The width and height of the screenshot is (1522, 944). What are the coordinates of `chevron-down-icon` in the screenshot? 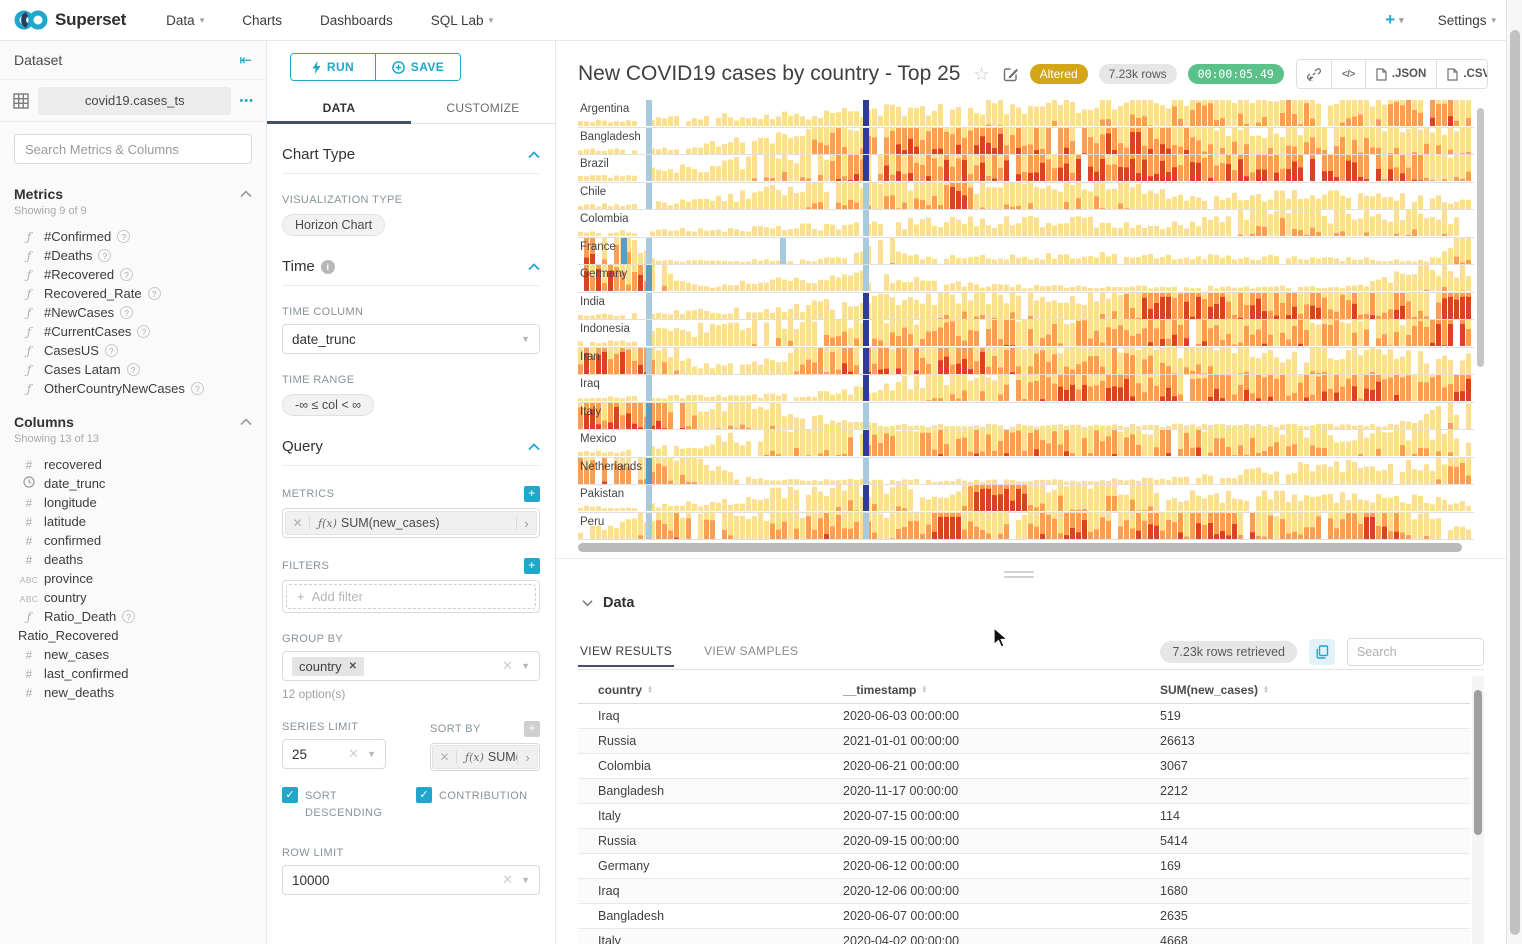 It's located at (587, 603).